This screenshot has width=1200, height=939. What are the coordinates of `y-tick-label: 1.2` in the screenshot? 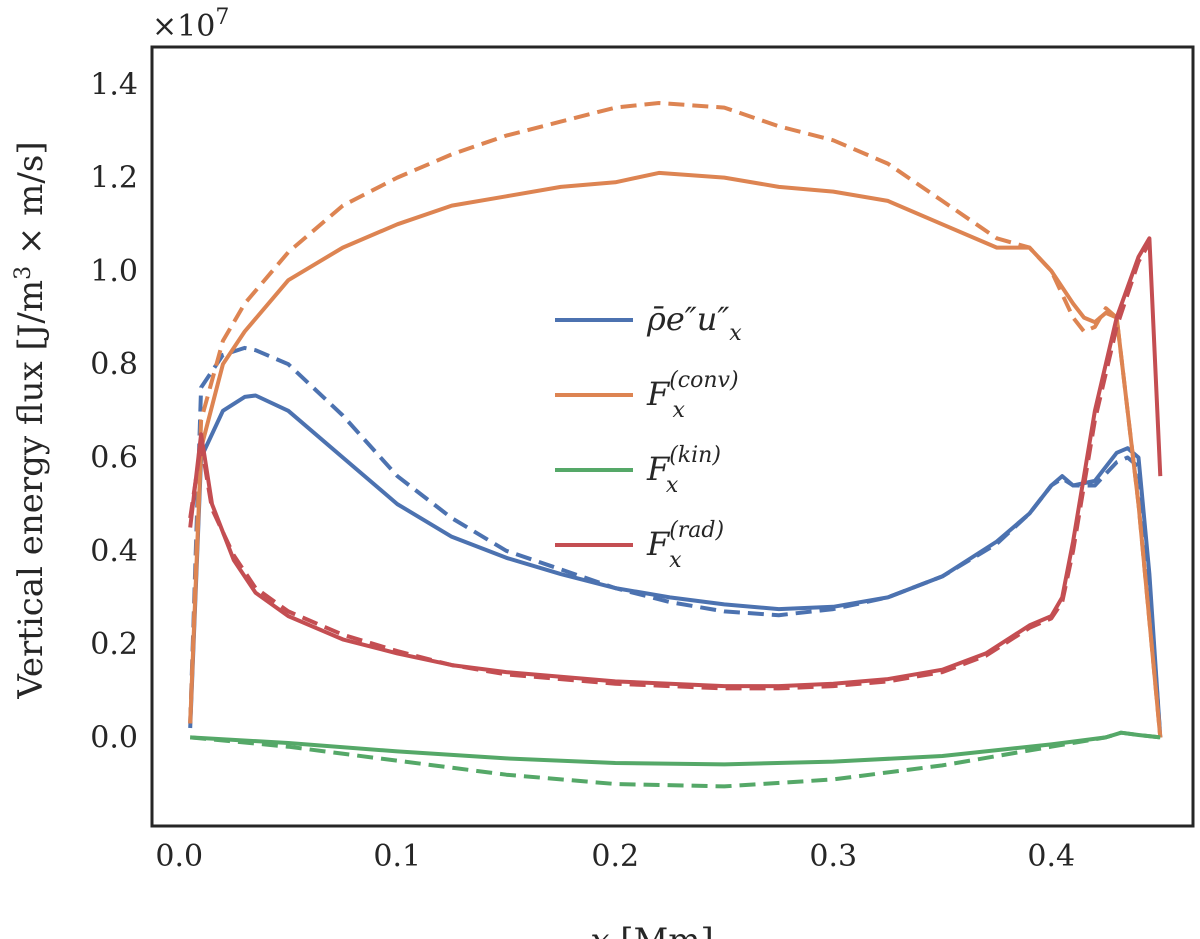 It's located at (114, 178).